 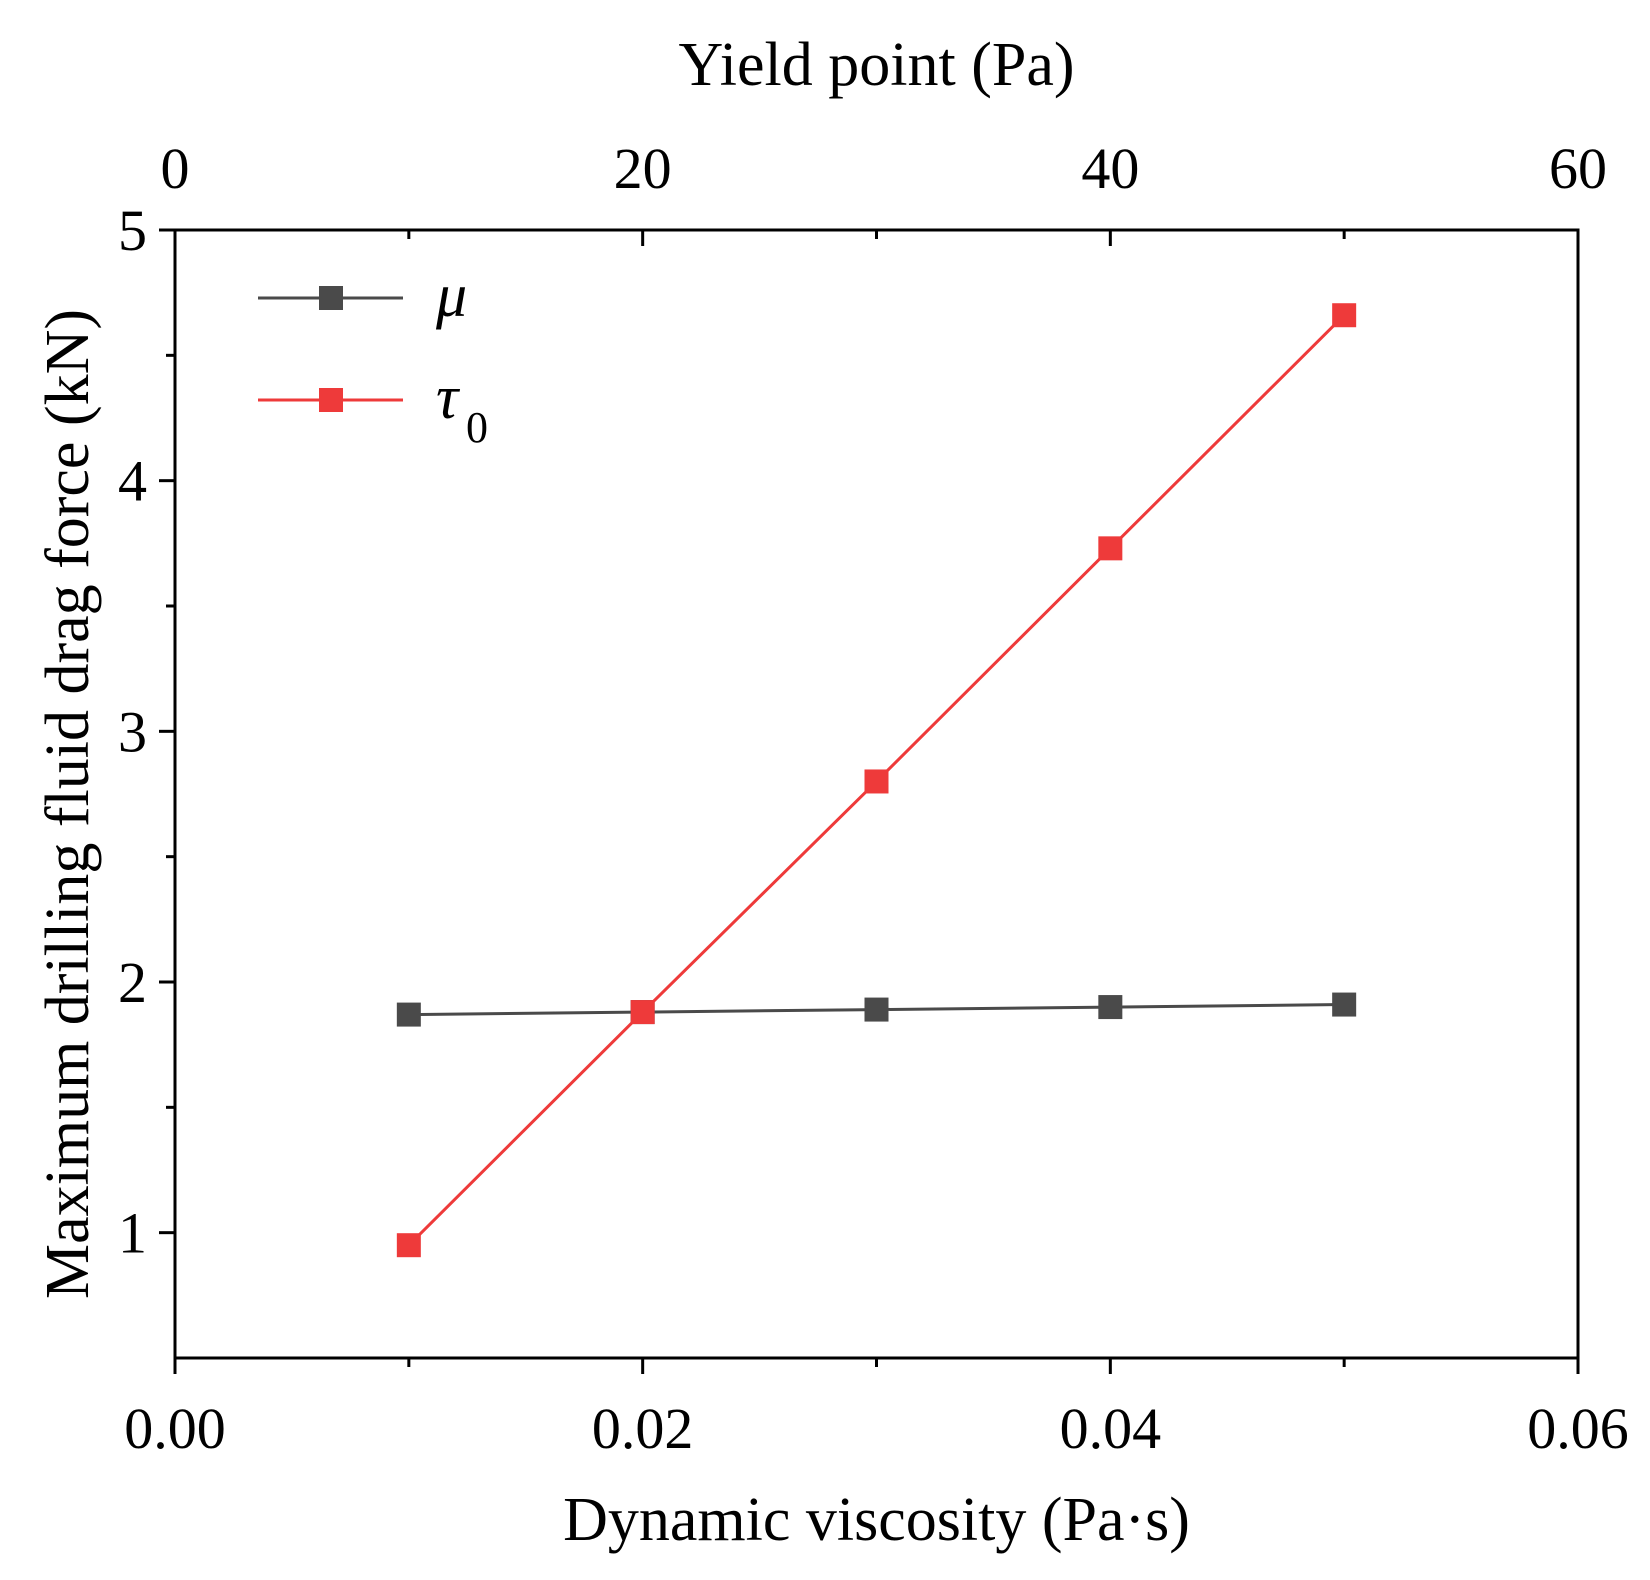 I want to click on legend-label: τ, so click(x=448, y=398).